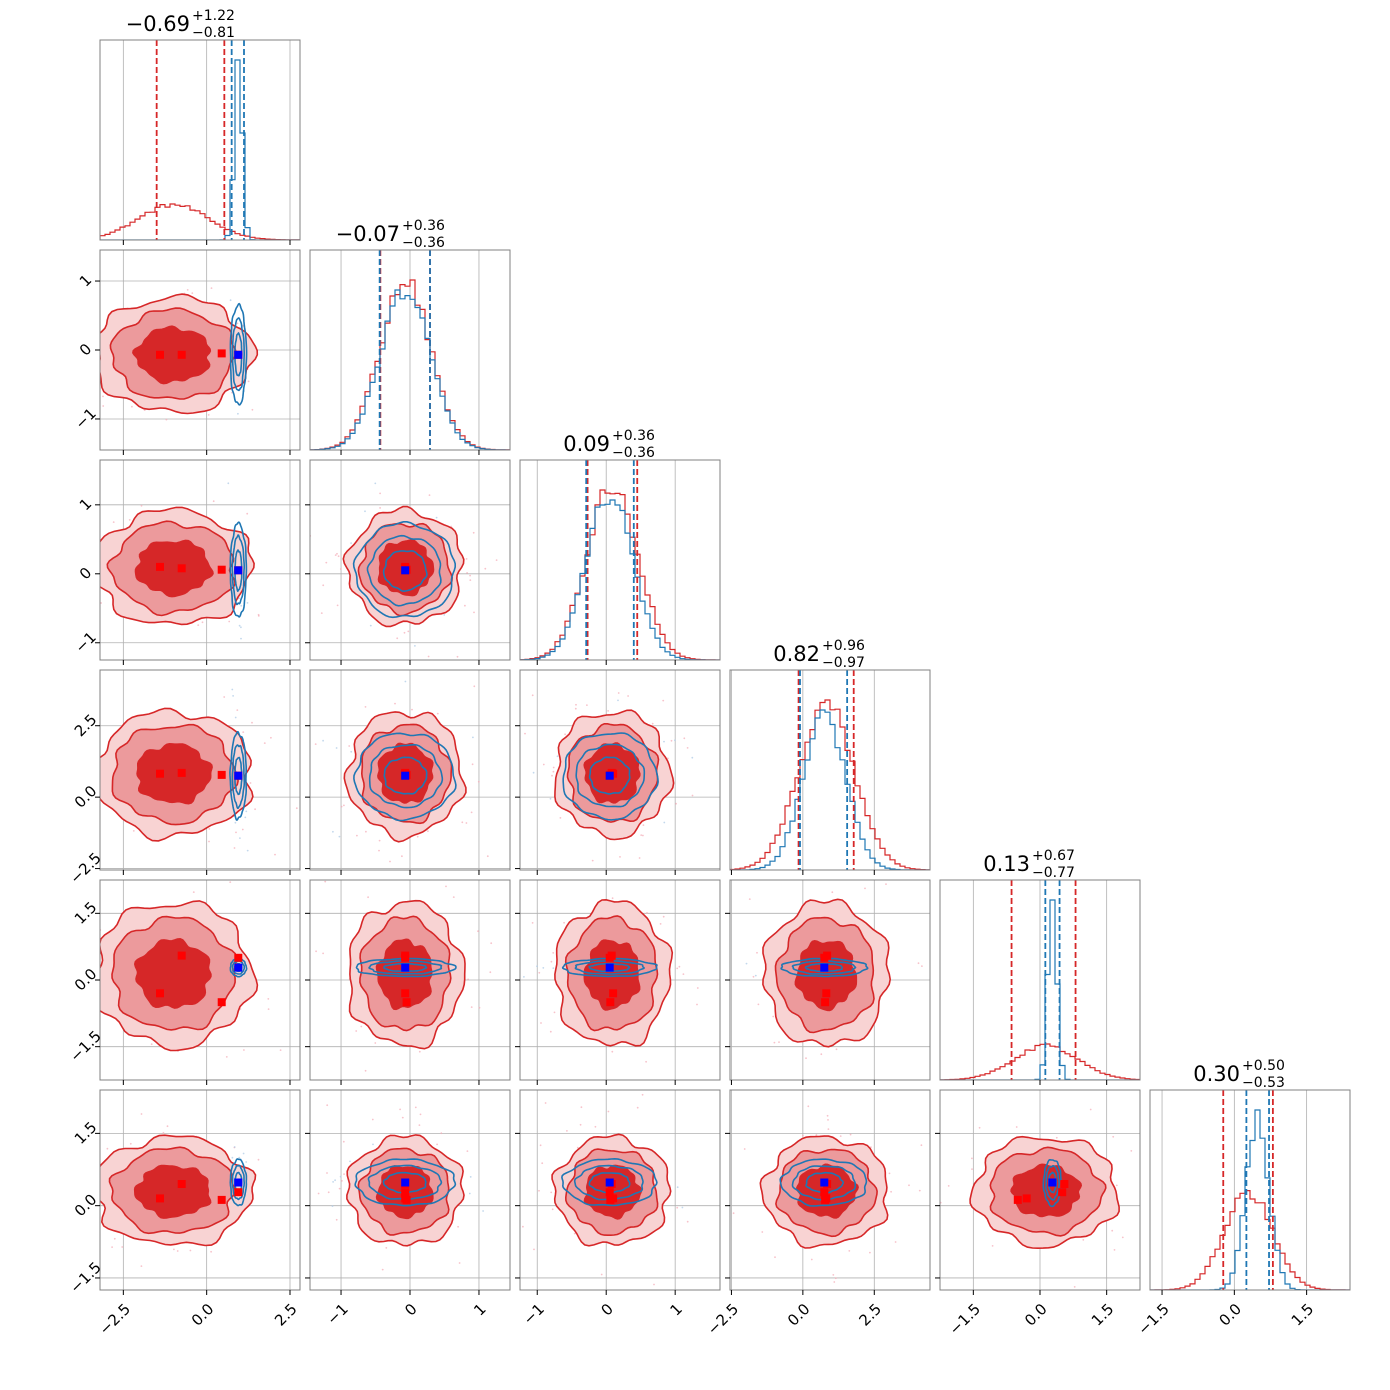 The image size is (1390, 1390). I want to click on title-median: 0.30, so click(1216, 1074).